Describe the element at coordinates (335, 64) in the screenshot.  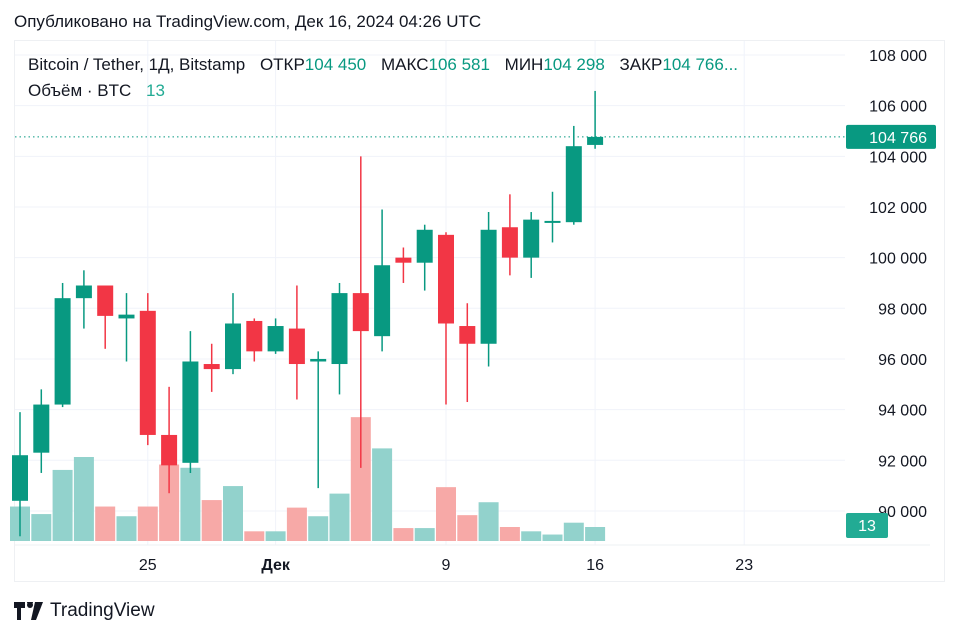
I see `open-value: 104 450` at that location.